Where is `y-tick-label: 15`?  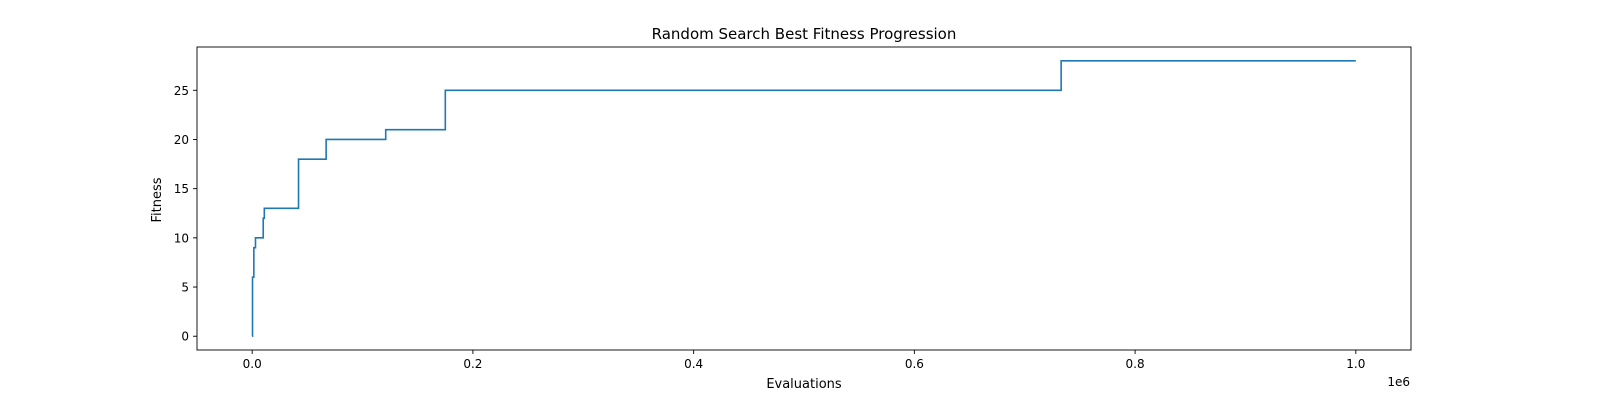
y-tick-label: 15 is located at coordinates (181, 189).